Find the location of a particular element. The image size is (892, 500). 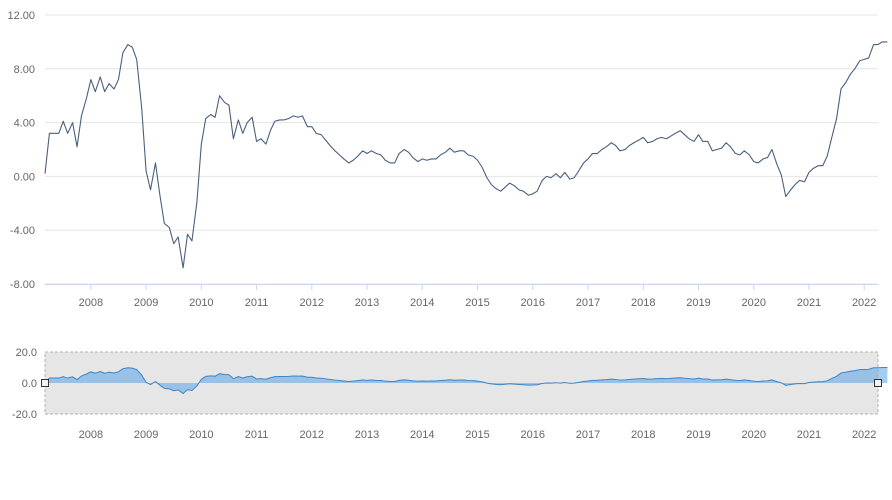

navigator-outline is located at coordinates (461, 383).